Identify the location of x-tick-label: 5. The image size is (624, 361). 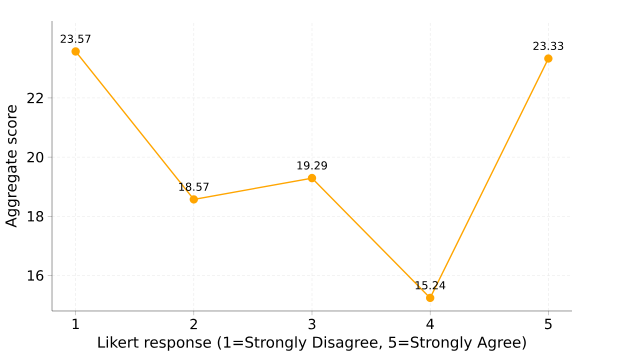
(548, 324).